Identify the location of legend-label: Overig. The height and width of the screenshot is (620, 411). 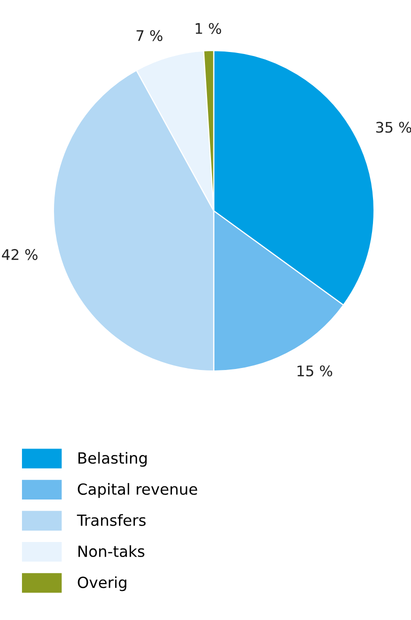
(102, 584).